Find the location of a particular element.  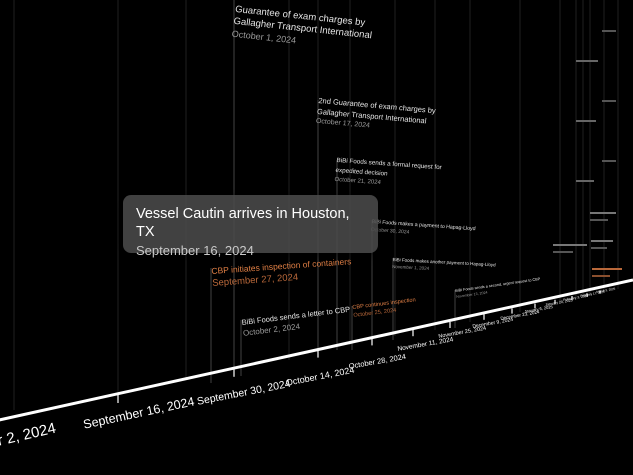

tooltip-title: Vessel Cautin arrives in Houston, TX is located at coordinates (243, 223).